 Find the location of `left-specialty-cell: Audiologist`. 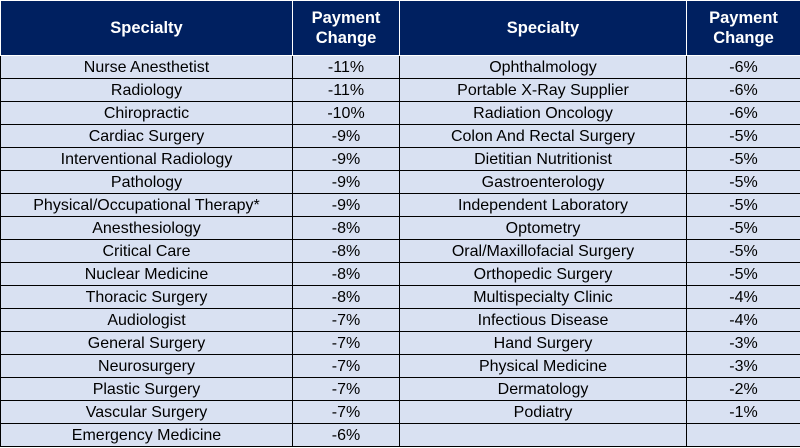

left-specialty-cell: Audiologist is located at coordinates (146, 320).